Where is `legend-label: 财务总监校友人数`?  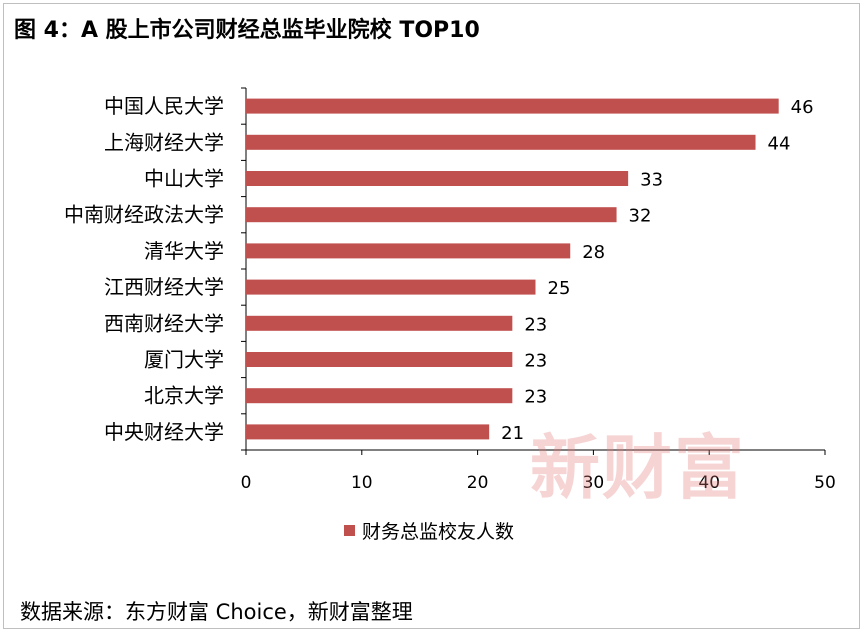 legend-label: 财务总监校友人数 is located at coordinates (438, 532).